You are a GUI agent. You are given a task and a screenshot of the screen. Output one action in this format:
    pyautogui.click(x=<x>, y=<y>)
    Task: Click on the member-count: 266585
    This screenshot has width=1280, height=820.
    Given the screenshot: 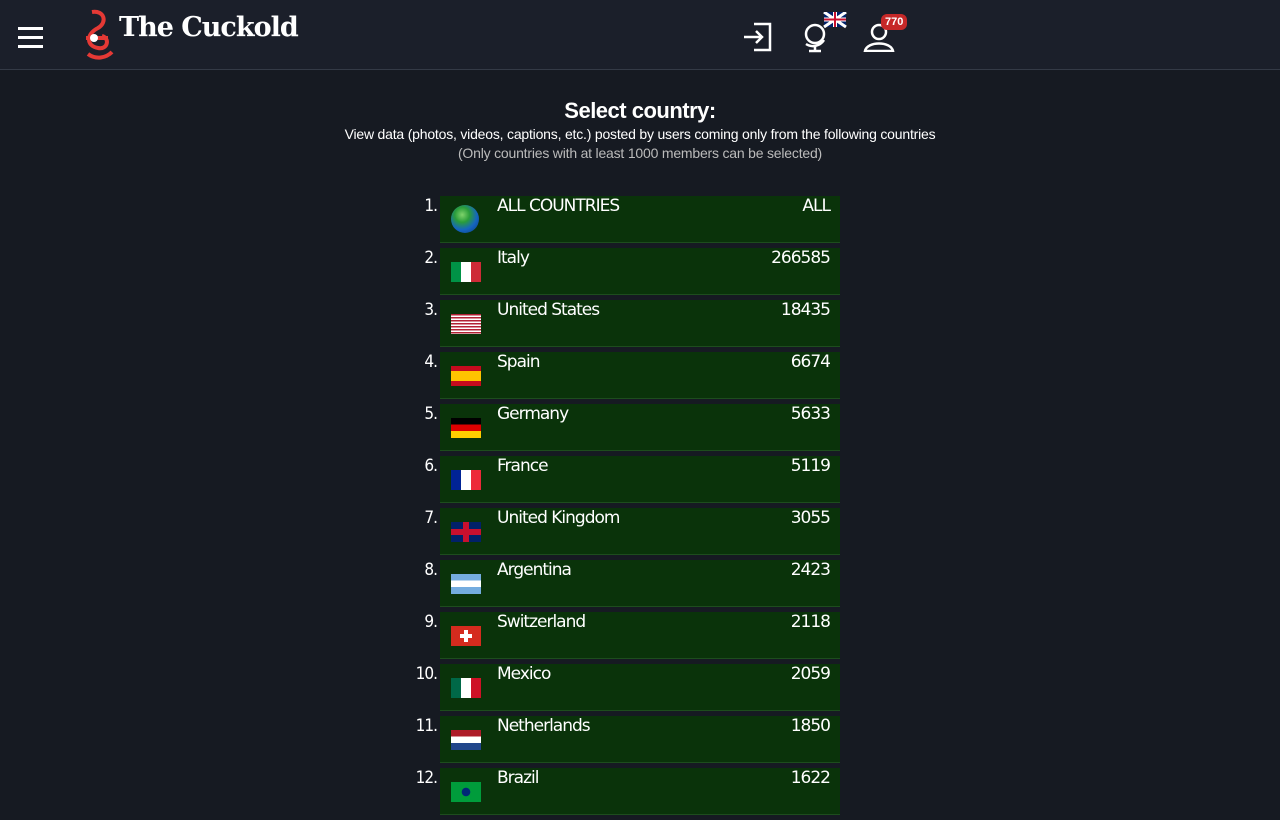 What is the action you would take?
    pyautogui.click(x=801, y=258)
    